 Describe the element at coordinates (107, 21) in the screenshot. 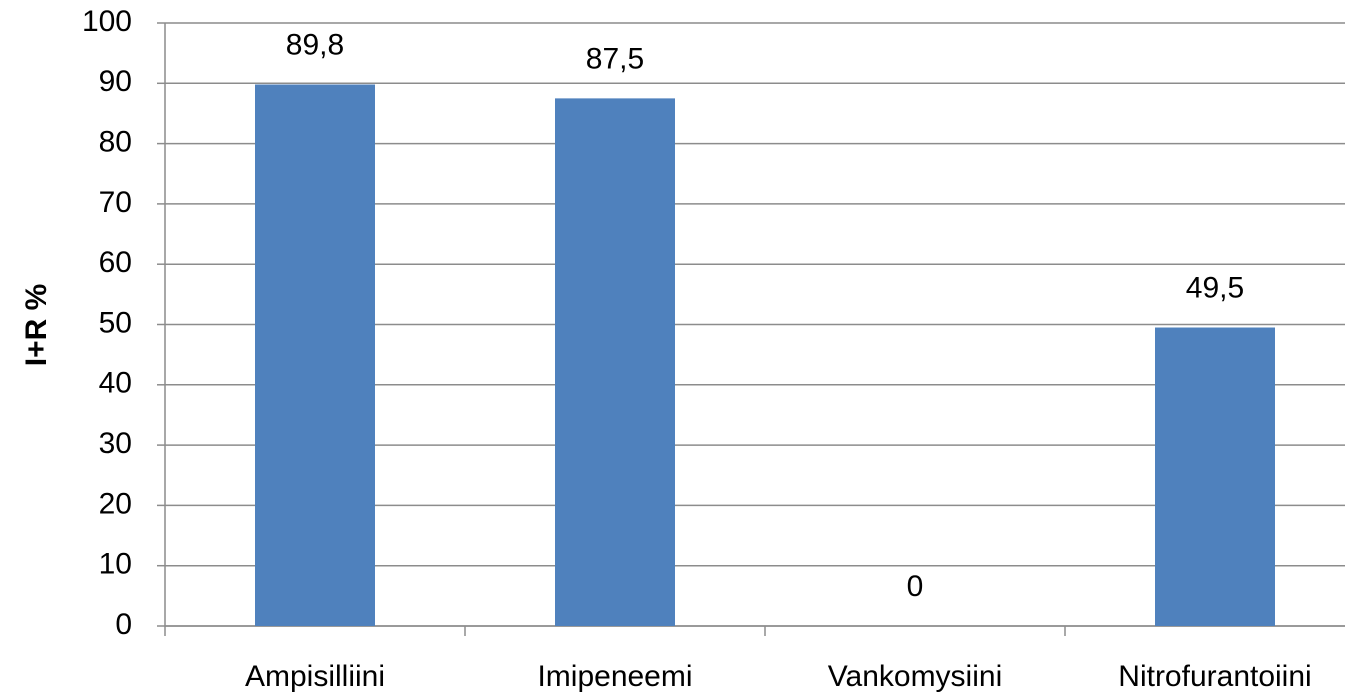

I see `y-tick-label: 100` at that location.